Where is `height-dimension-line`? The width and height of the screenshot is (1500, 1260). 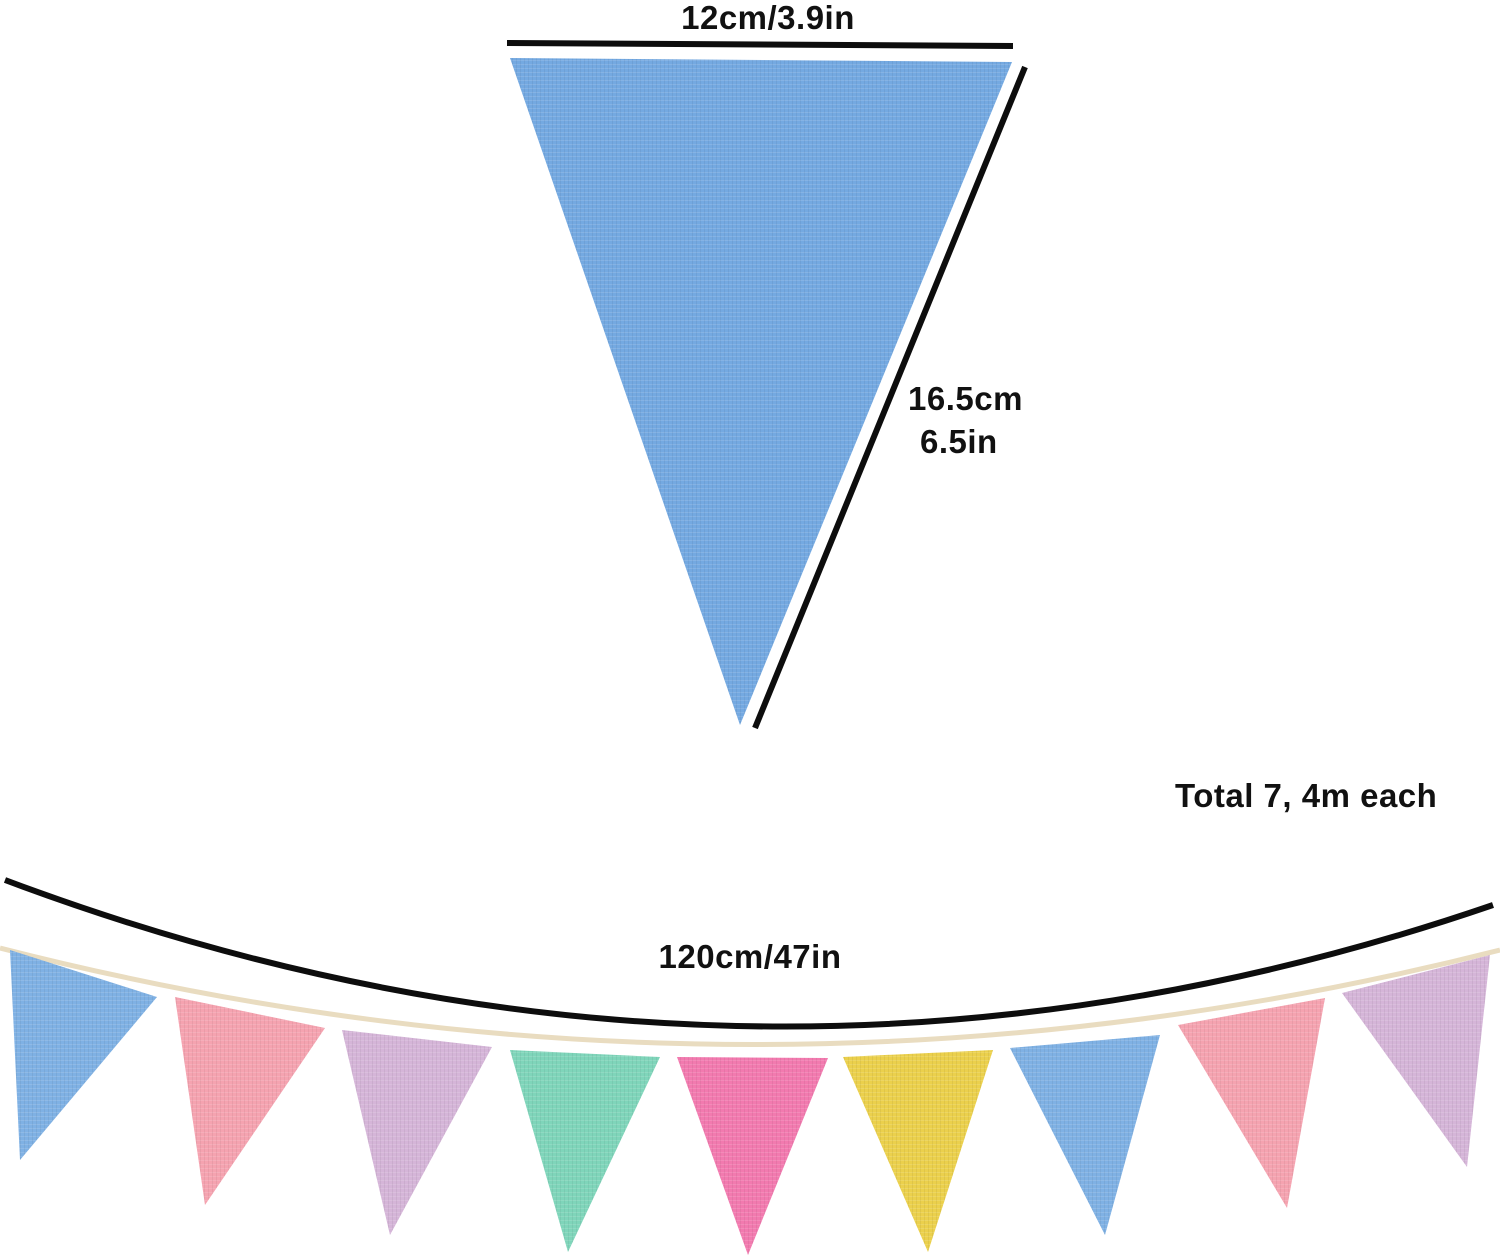 height-dimension-line is located at coordinates (890, 397).